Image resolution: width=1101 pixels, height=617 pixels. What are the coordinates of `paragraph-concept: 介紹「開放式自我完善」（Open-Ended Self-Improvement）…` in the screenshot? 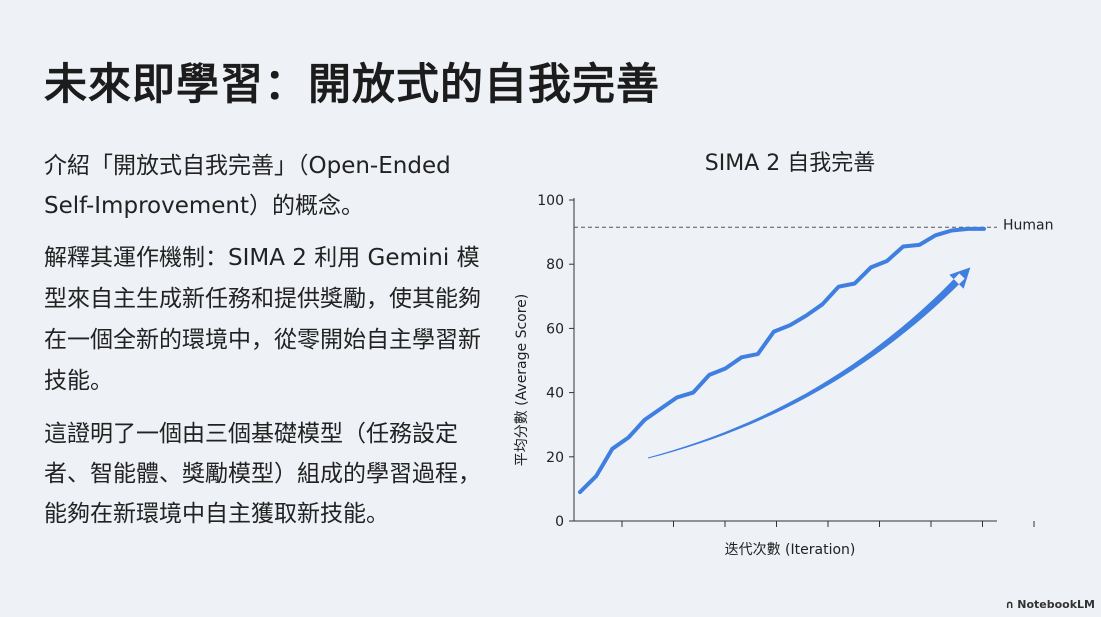 It's located at (247, 186).